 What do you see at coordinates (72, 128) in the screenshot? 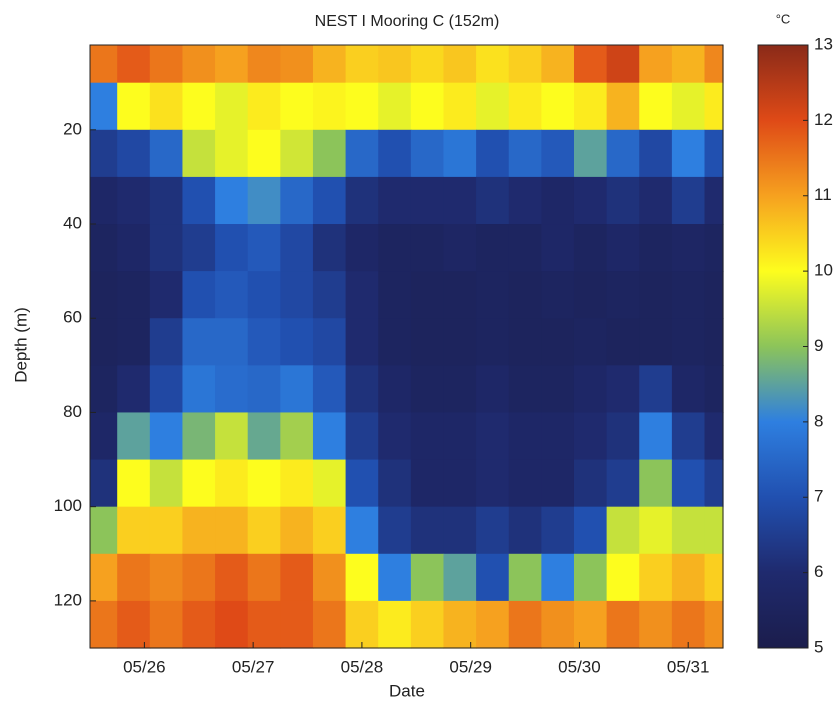
I see `y-tick-label: 20` at bounding box center [72, 128].